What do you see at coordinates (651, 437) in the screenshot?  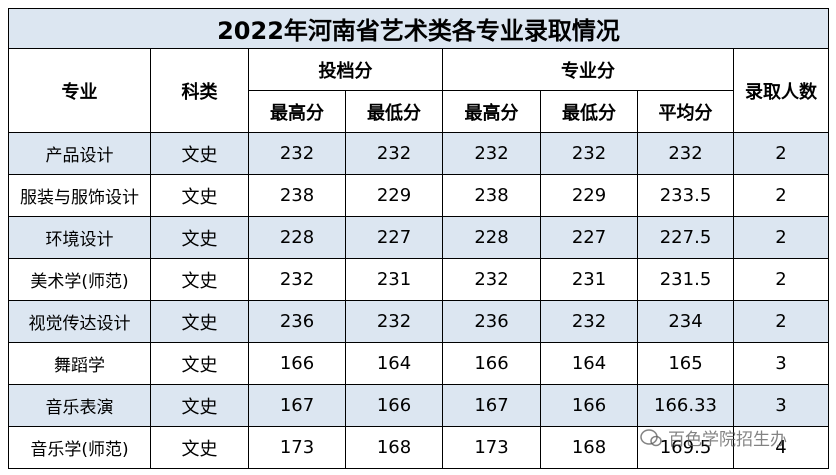 I see `watermark-icon` at bounding box center [651, 437].